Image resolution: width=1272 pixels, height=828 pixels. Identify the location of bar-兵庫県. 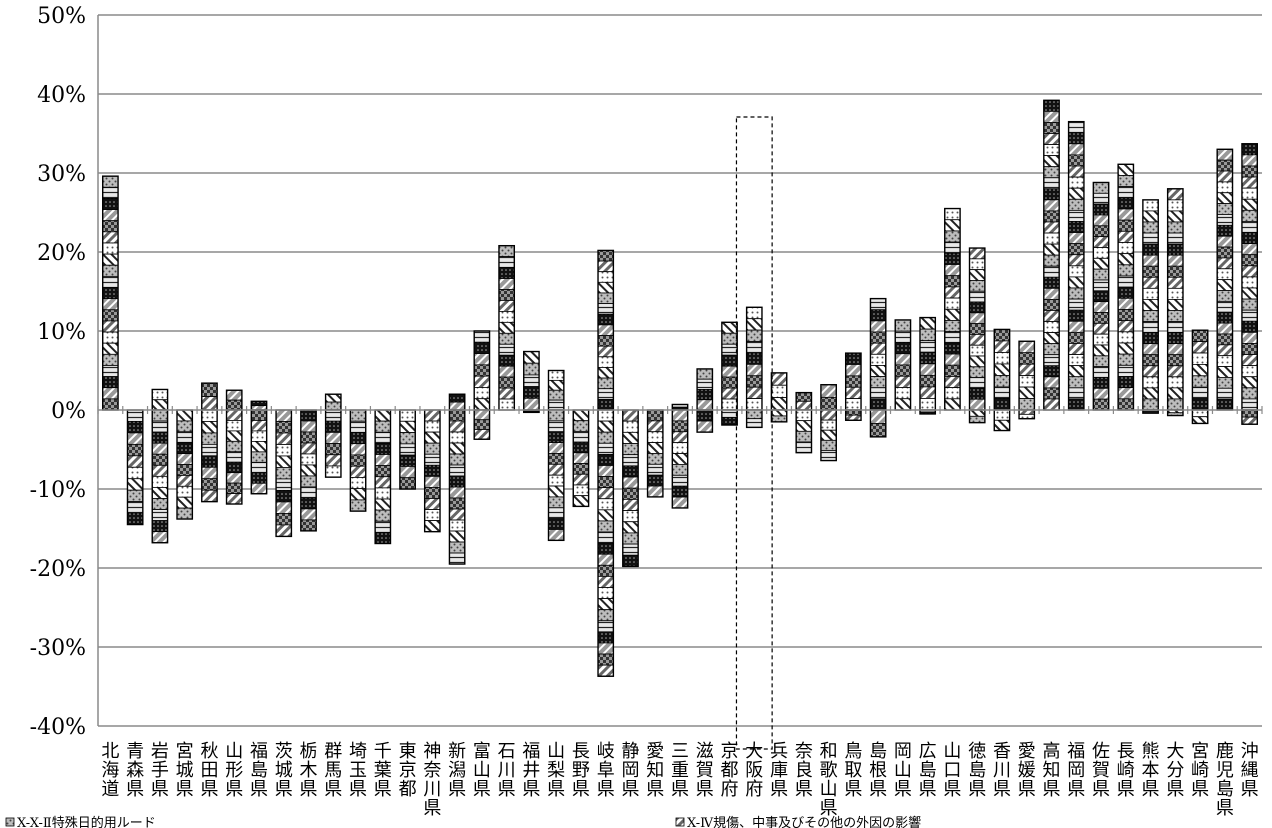
(779, 397).